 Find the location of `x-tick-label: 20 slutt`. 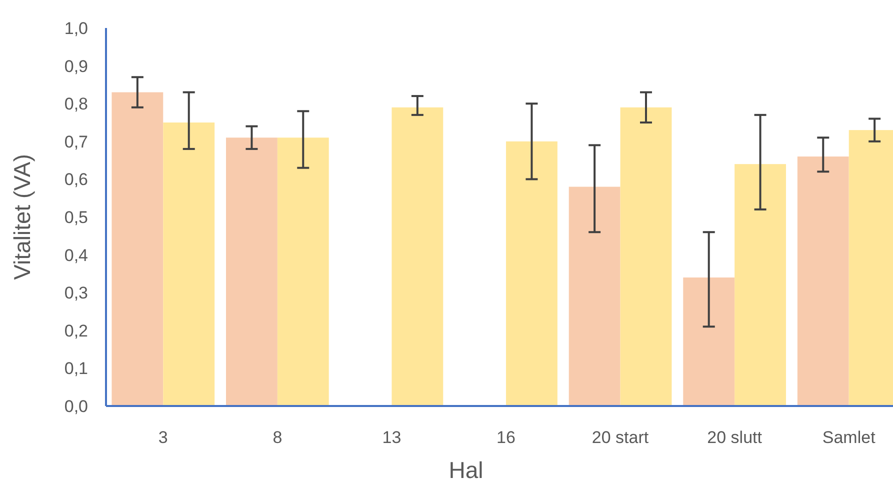

x-tick-label: 20 slutt is located at coordinates (734, 437).